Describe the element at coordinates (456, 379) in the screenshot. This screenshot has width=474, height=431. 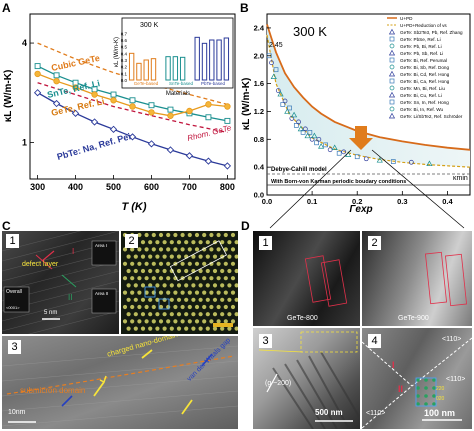
I see `panel-d4-dir2: <110>` at that location.